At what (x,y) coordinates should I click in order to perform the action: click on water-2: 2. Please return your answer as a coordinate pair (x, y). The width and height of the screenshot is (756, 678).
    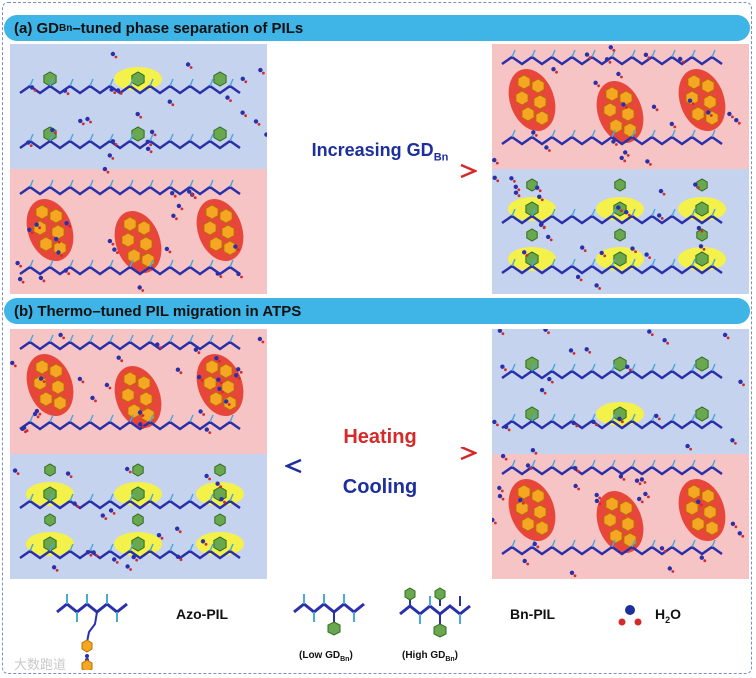
    Looking at the image, I should click on (668, 619).